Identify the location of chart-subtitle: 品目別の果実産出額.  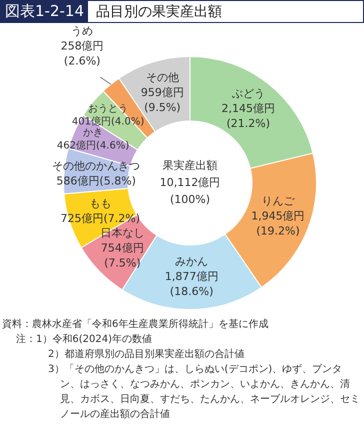
(159, 12).